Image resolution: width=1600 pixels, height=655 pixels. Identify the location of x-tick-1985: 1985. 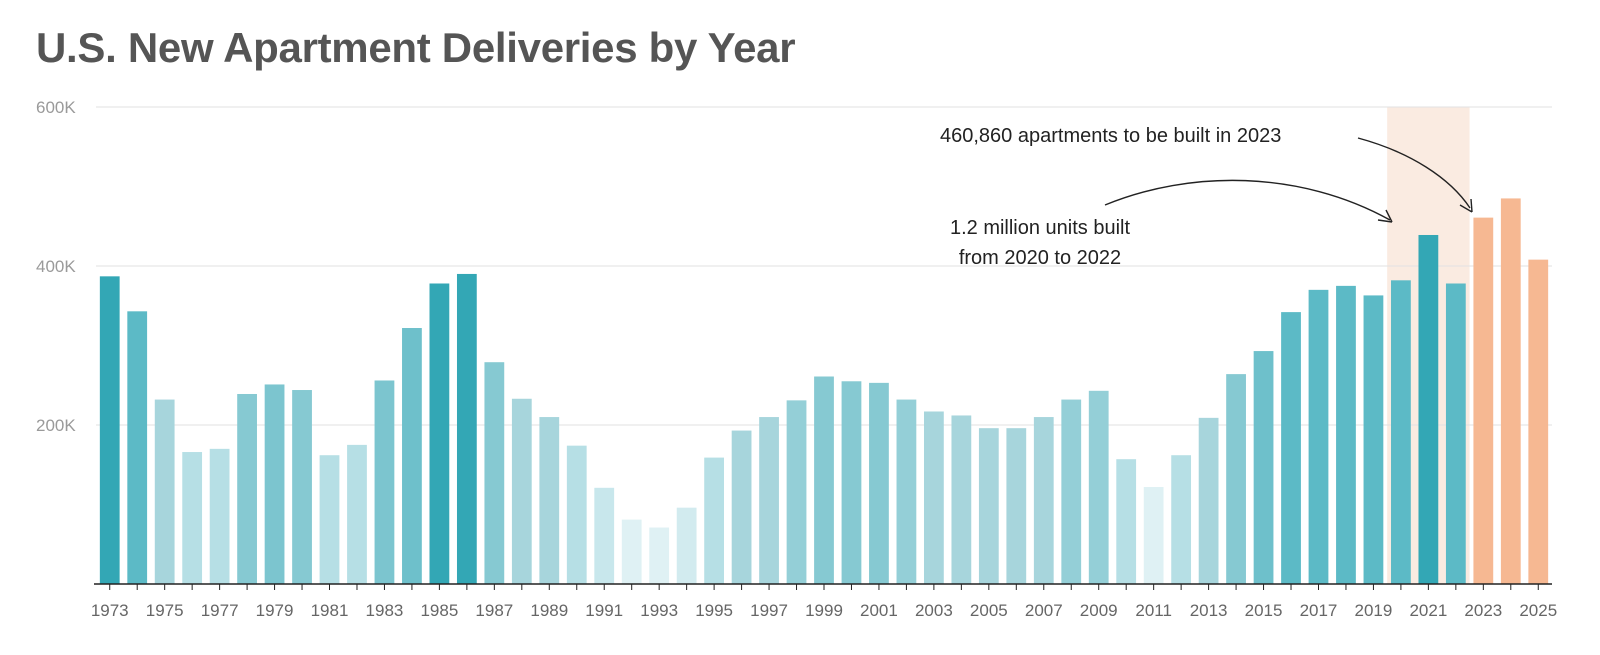
(439, 610).